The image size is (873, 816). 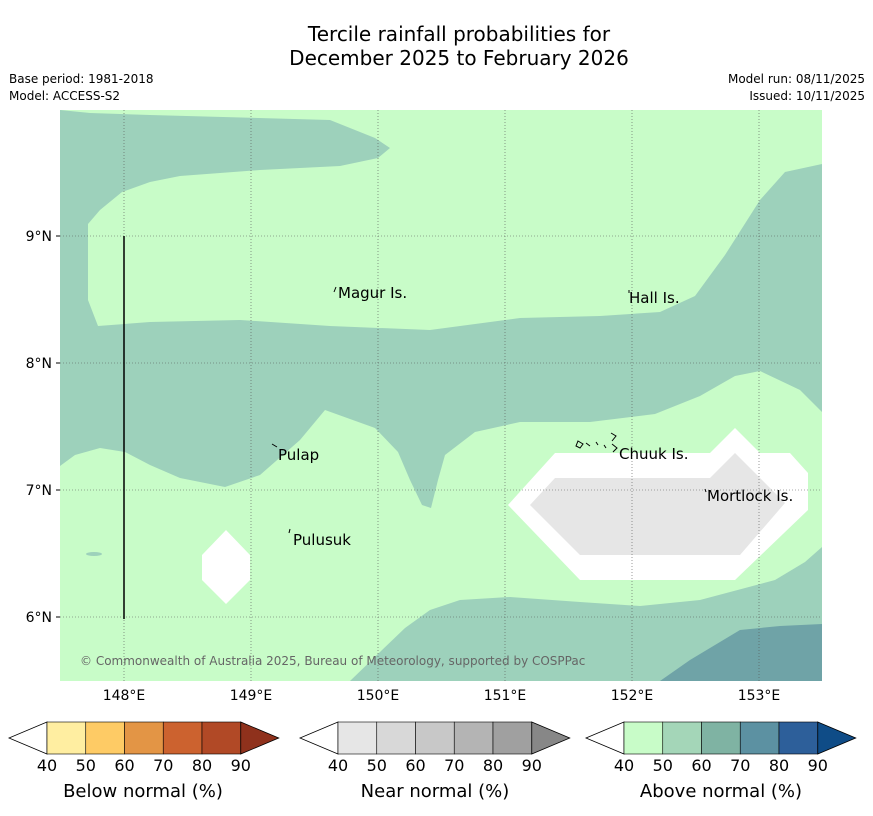 What do you see at coordinates (86, 765) in the screenshot?
I see `colorbar-below-tick: 50` at bounding box center [86, 765].